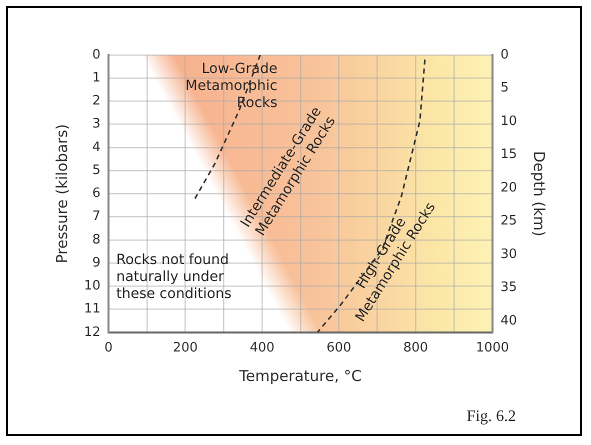  Describe the element at coordinates (509, 154) in the screenshot. I see `y2-tick-label: 15` at that location.